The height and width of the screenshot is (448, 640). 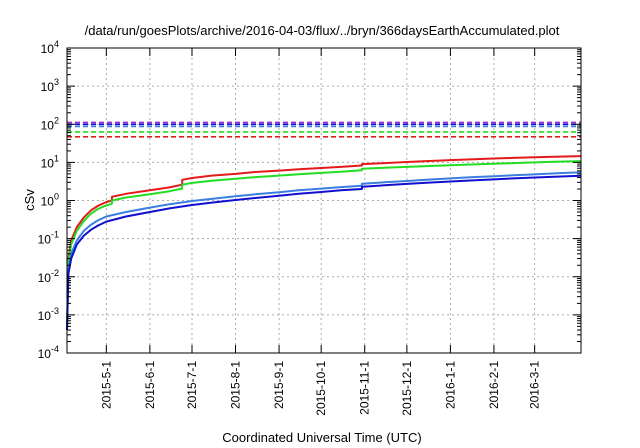 I want to click on y-tick-label: 10⁻³, so click(x=48, y=314).